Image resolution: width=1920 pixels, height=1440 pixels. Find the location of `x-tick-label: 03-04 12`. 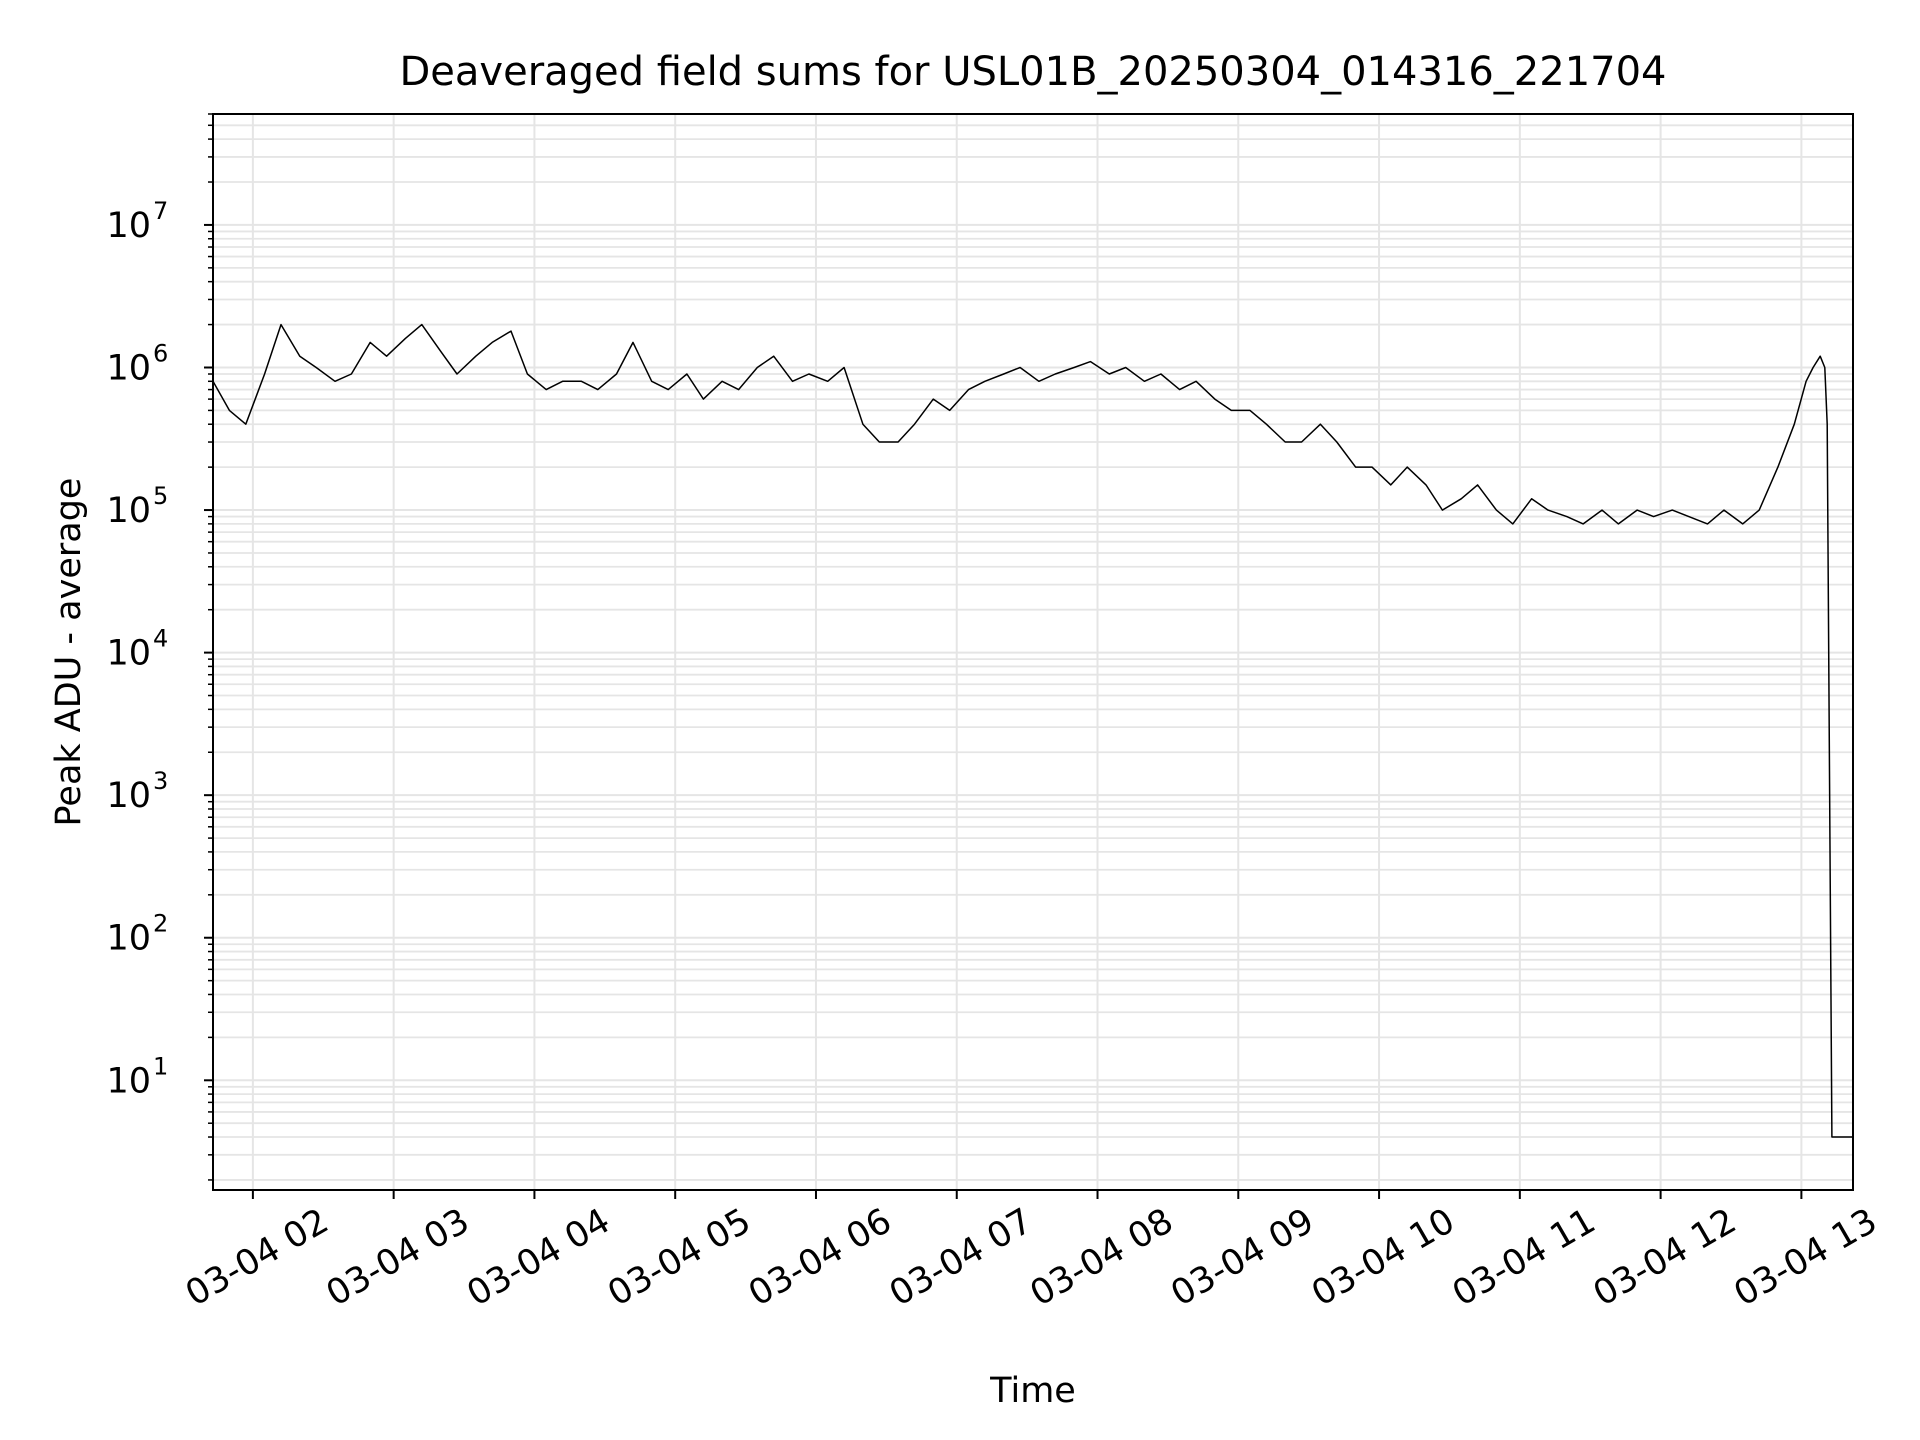

x-tick-label: 03-04 12 is located at coordinates (1665, 1257).